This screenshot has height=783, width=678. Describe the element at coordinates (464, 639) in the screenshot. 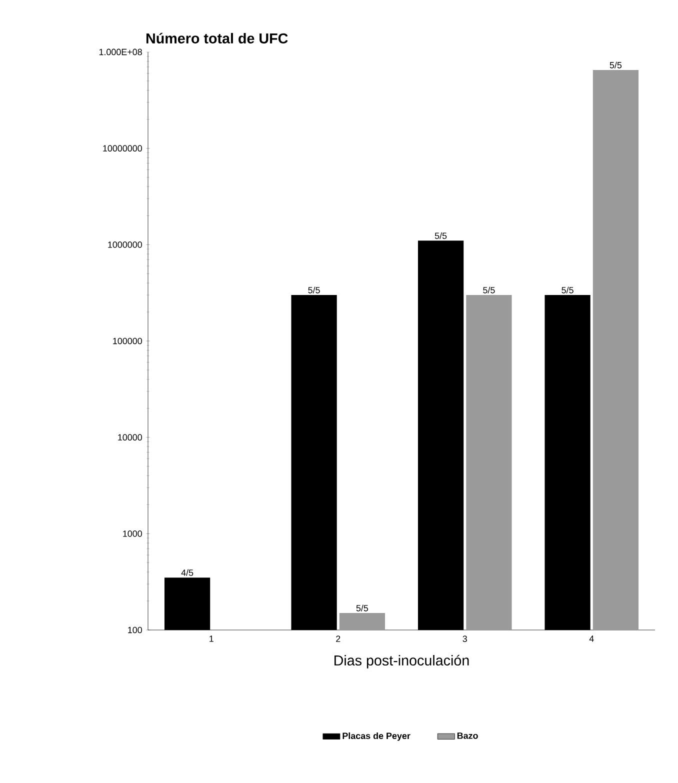

I see `x-tick-label: 3` at that location.